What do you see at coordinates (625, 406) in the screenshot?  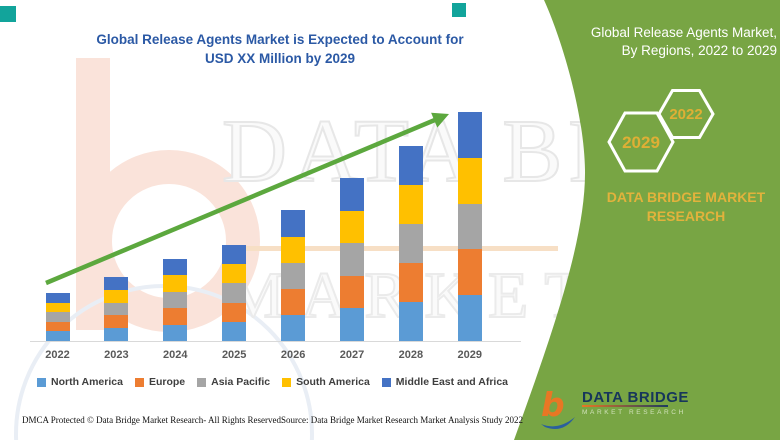 I see `logo-underline` at bounding box center [625, 406].